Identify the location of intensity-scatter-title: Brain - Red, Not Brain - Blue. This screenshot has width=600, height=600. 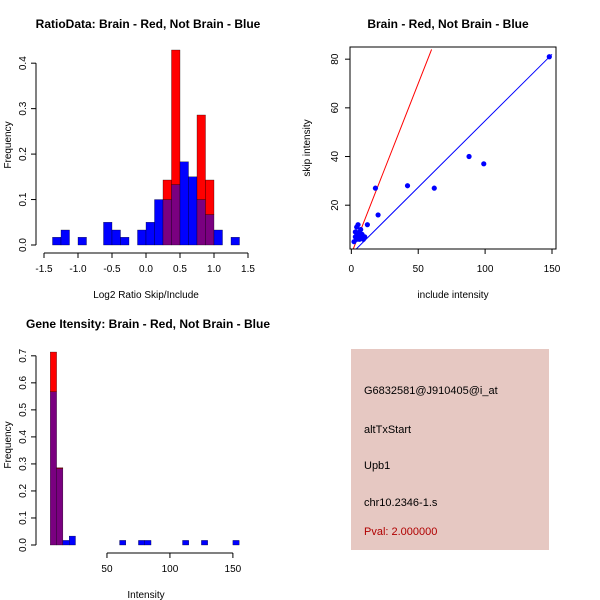
(448, 24).